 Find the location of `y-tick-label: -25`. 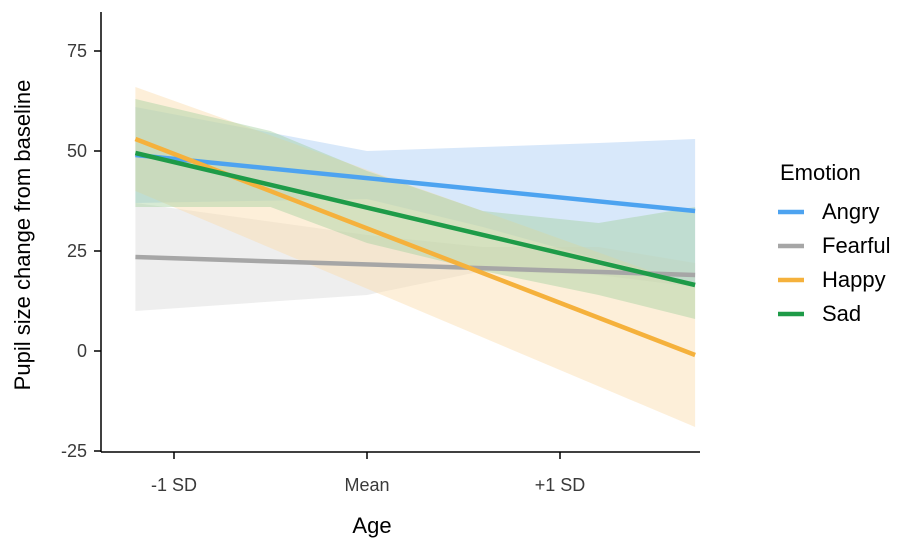

y-tick-label: -25 is located at coordinates (74, 451).